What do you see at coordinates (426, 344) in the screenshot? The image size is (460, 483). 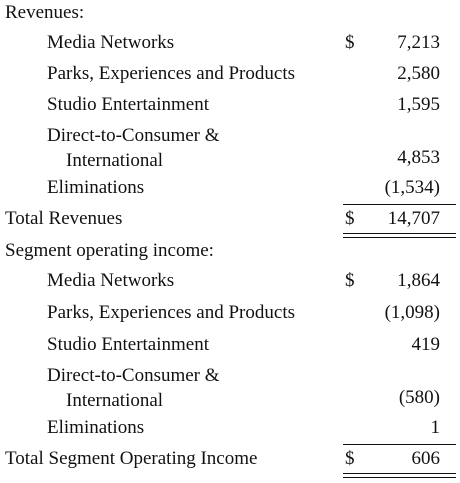 I see `segment-row-value: 419` at bounding box center [426, 344].